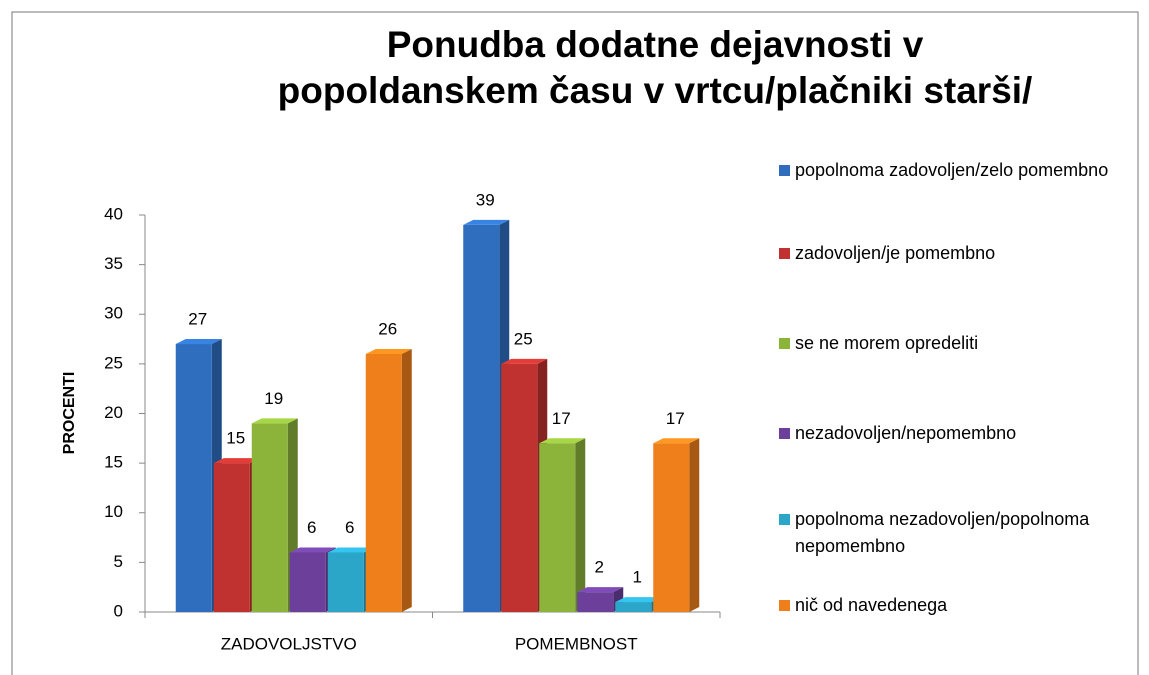 This screenshot has height=675, width=1149. Describe the element at coordinates (69, 413) in the screenshot. I see `y-axis-title: PROCENTI` at that location.